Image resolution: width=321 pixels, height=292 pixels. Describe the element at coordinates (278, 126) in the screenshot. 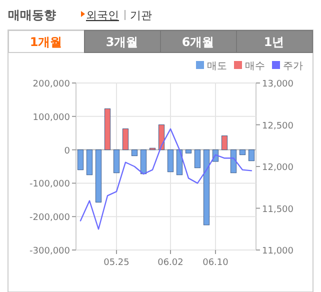

I see `y2-tick-label: 12,500` at that location.